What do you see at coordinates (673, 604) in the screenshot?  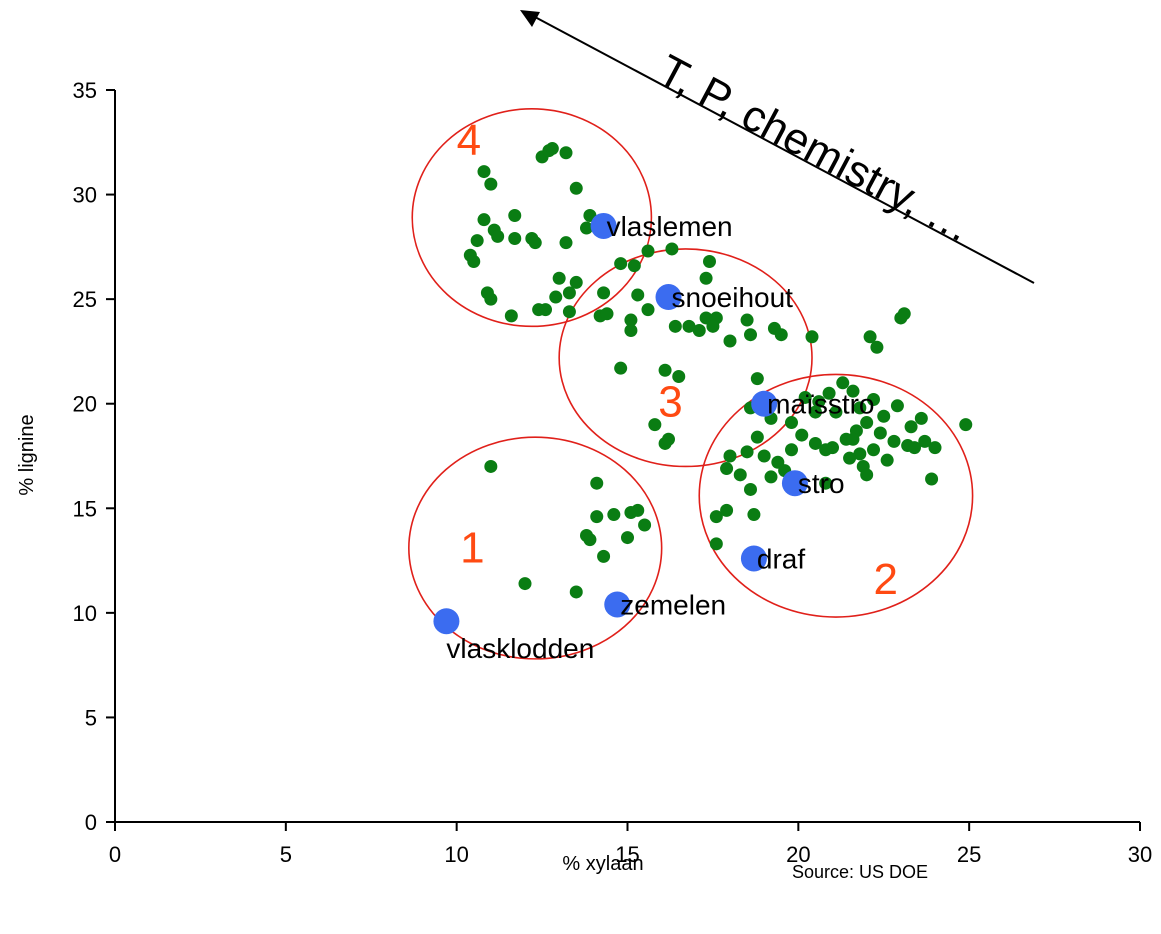 I see `point-label: zemelen` at bounding box center [673, 604].